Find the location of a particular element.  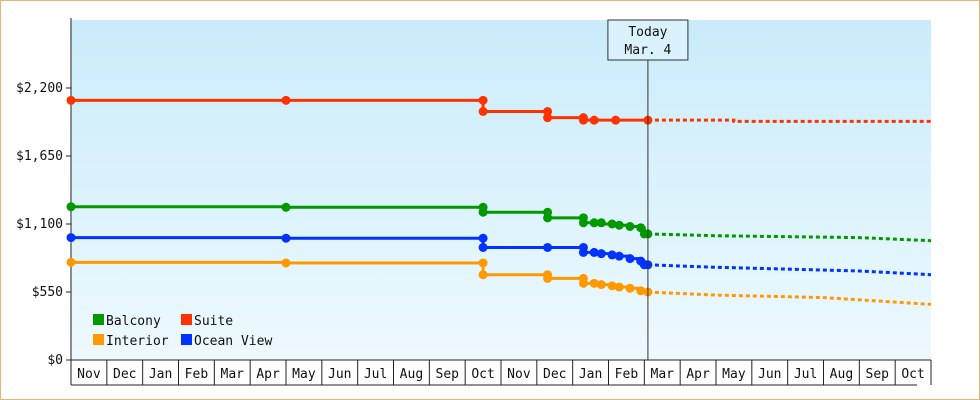

today-label: Today is located at coordinates (647, 32).